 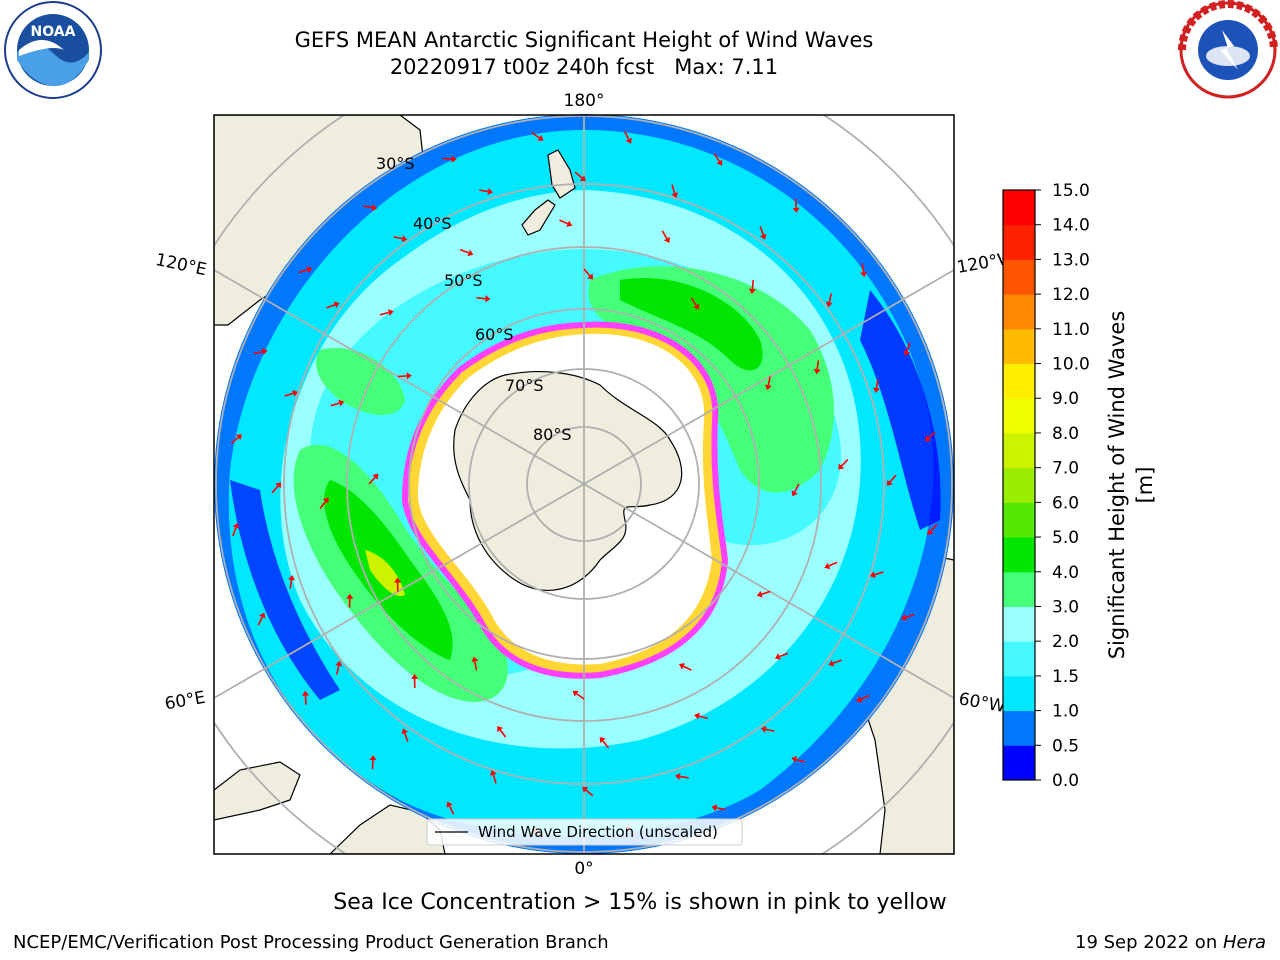 What do you see at coordinates (185, 701) in the screenshot?
I see `lon-label-60e: 60°E` at bounding box center [185, 701].